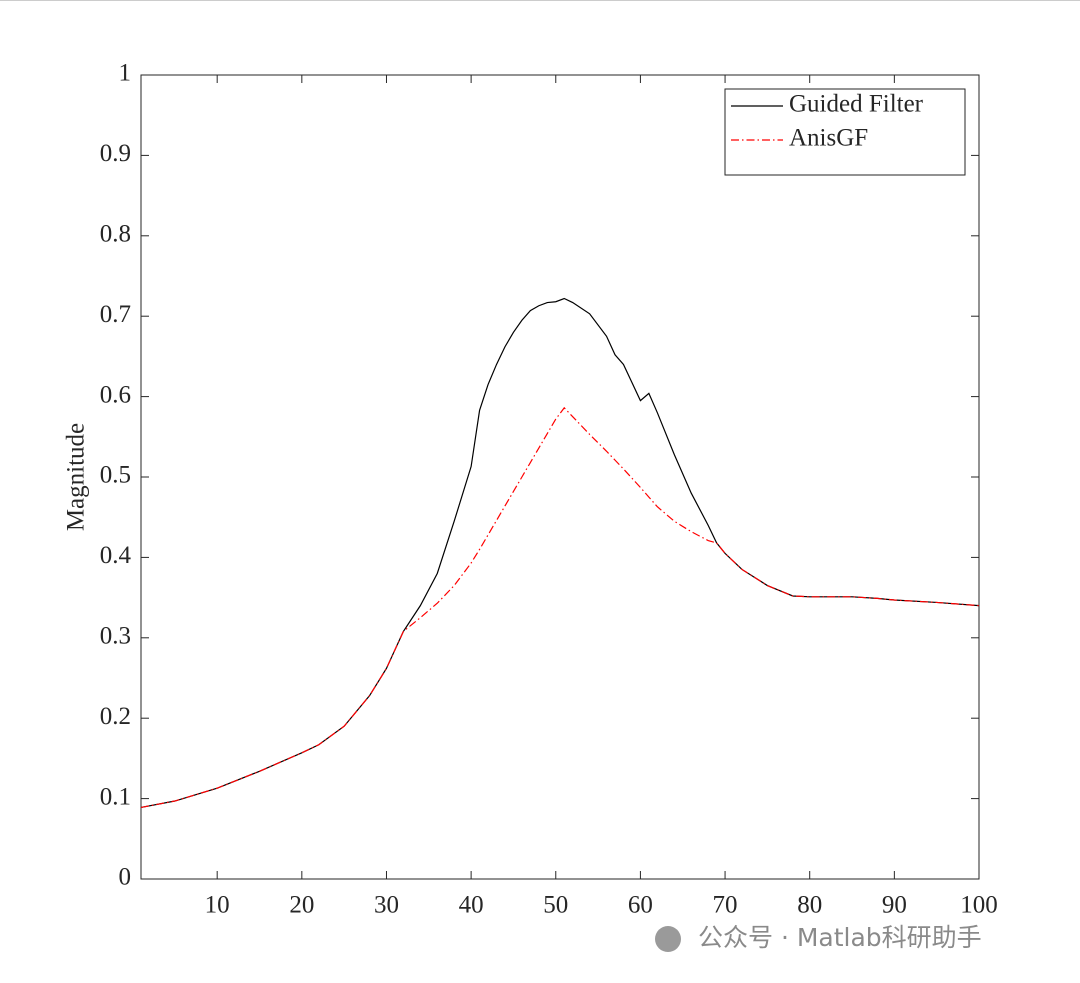 The image size is (1080, 983). I want to click on y-tick-label: 0.3, so click(115, 636).